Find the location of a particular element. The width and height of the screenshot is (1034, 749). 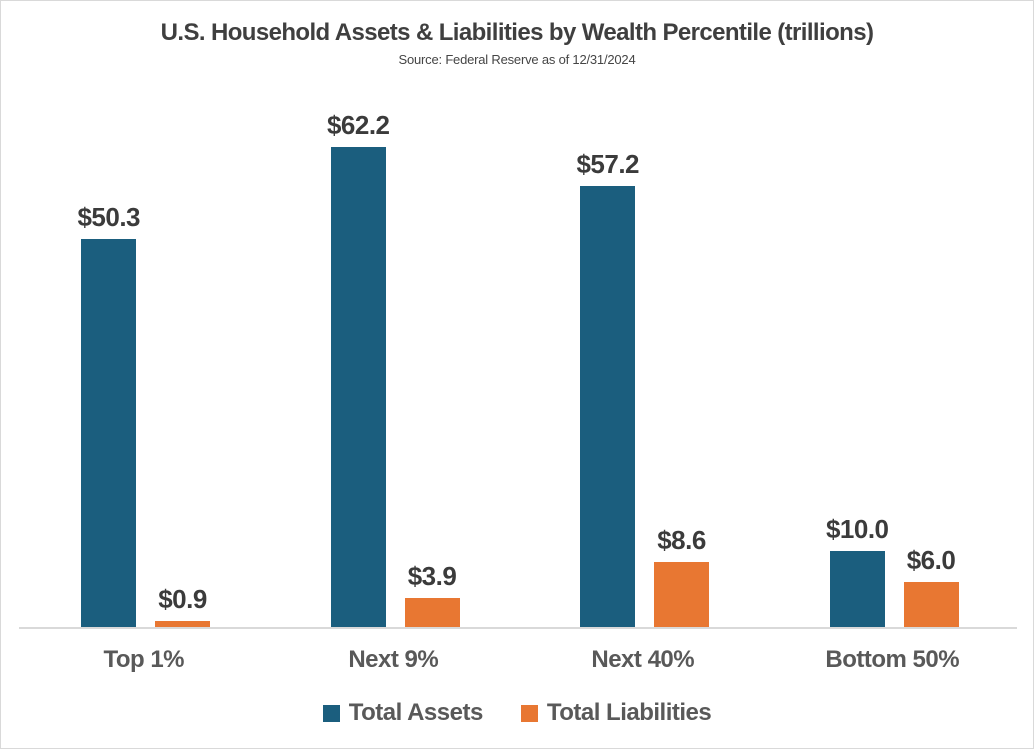

legend-label: Total Assets is located at coordinates (416, 712).